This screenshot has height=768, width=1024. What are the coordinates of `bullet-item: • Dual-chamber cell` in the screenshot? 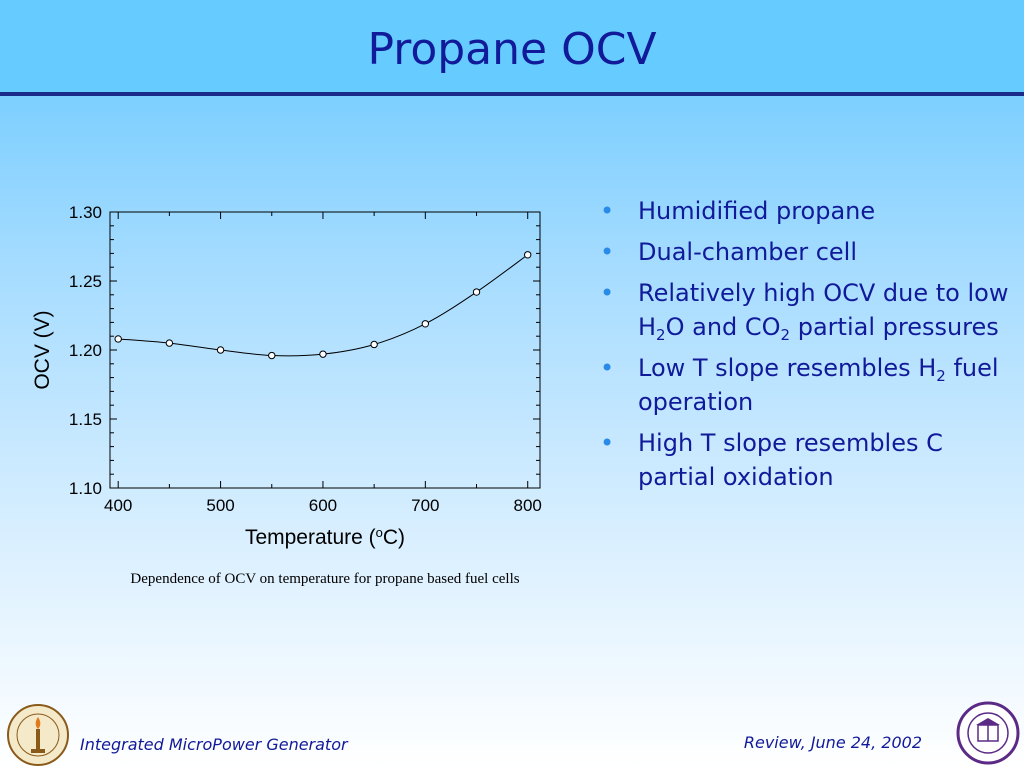 It's located at (810, 252).